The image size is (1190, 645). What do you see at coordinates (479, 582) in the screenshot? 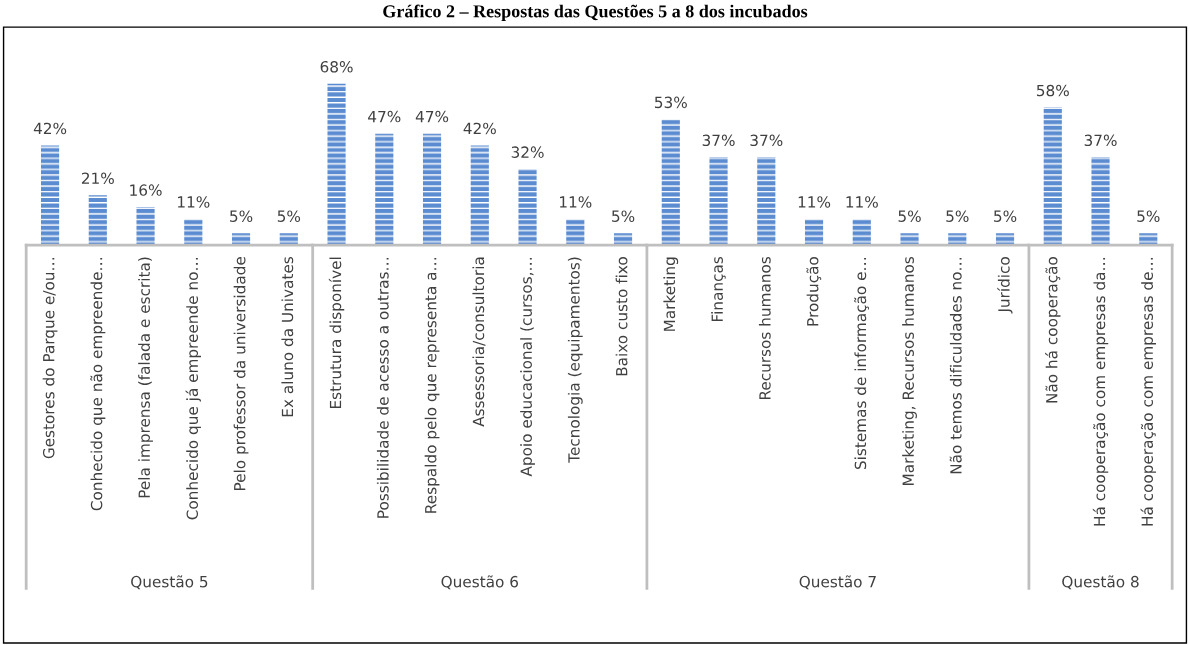
I see `x-axis-title: Questão 6` at bounding box center [479, 582].